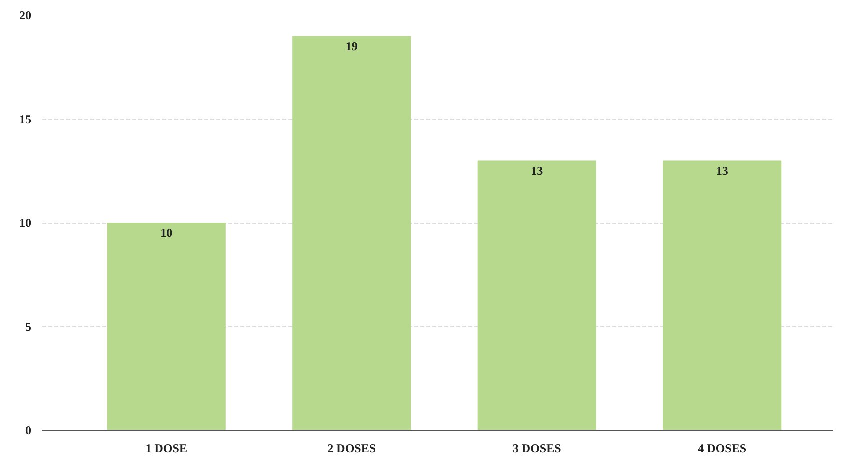  Describe the element at coordinates (352, 46) in the screenshot. I see `data-label: 19` at that location.